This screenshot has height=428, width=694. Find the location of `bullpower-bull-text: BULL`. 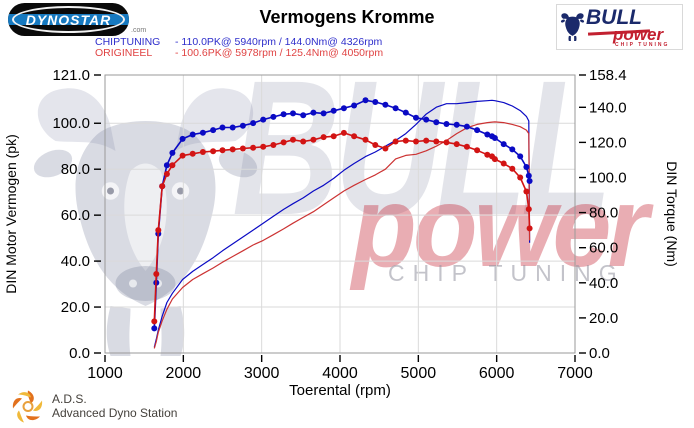

bullpower-bull-text: BULL is located at coordinates (614, 17).